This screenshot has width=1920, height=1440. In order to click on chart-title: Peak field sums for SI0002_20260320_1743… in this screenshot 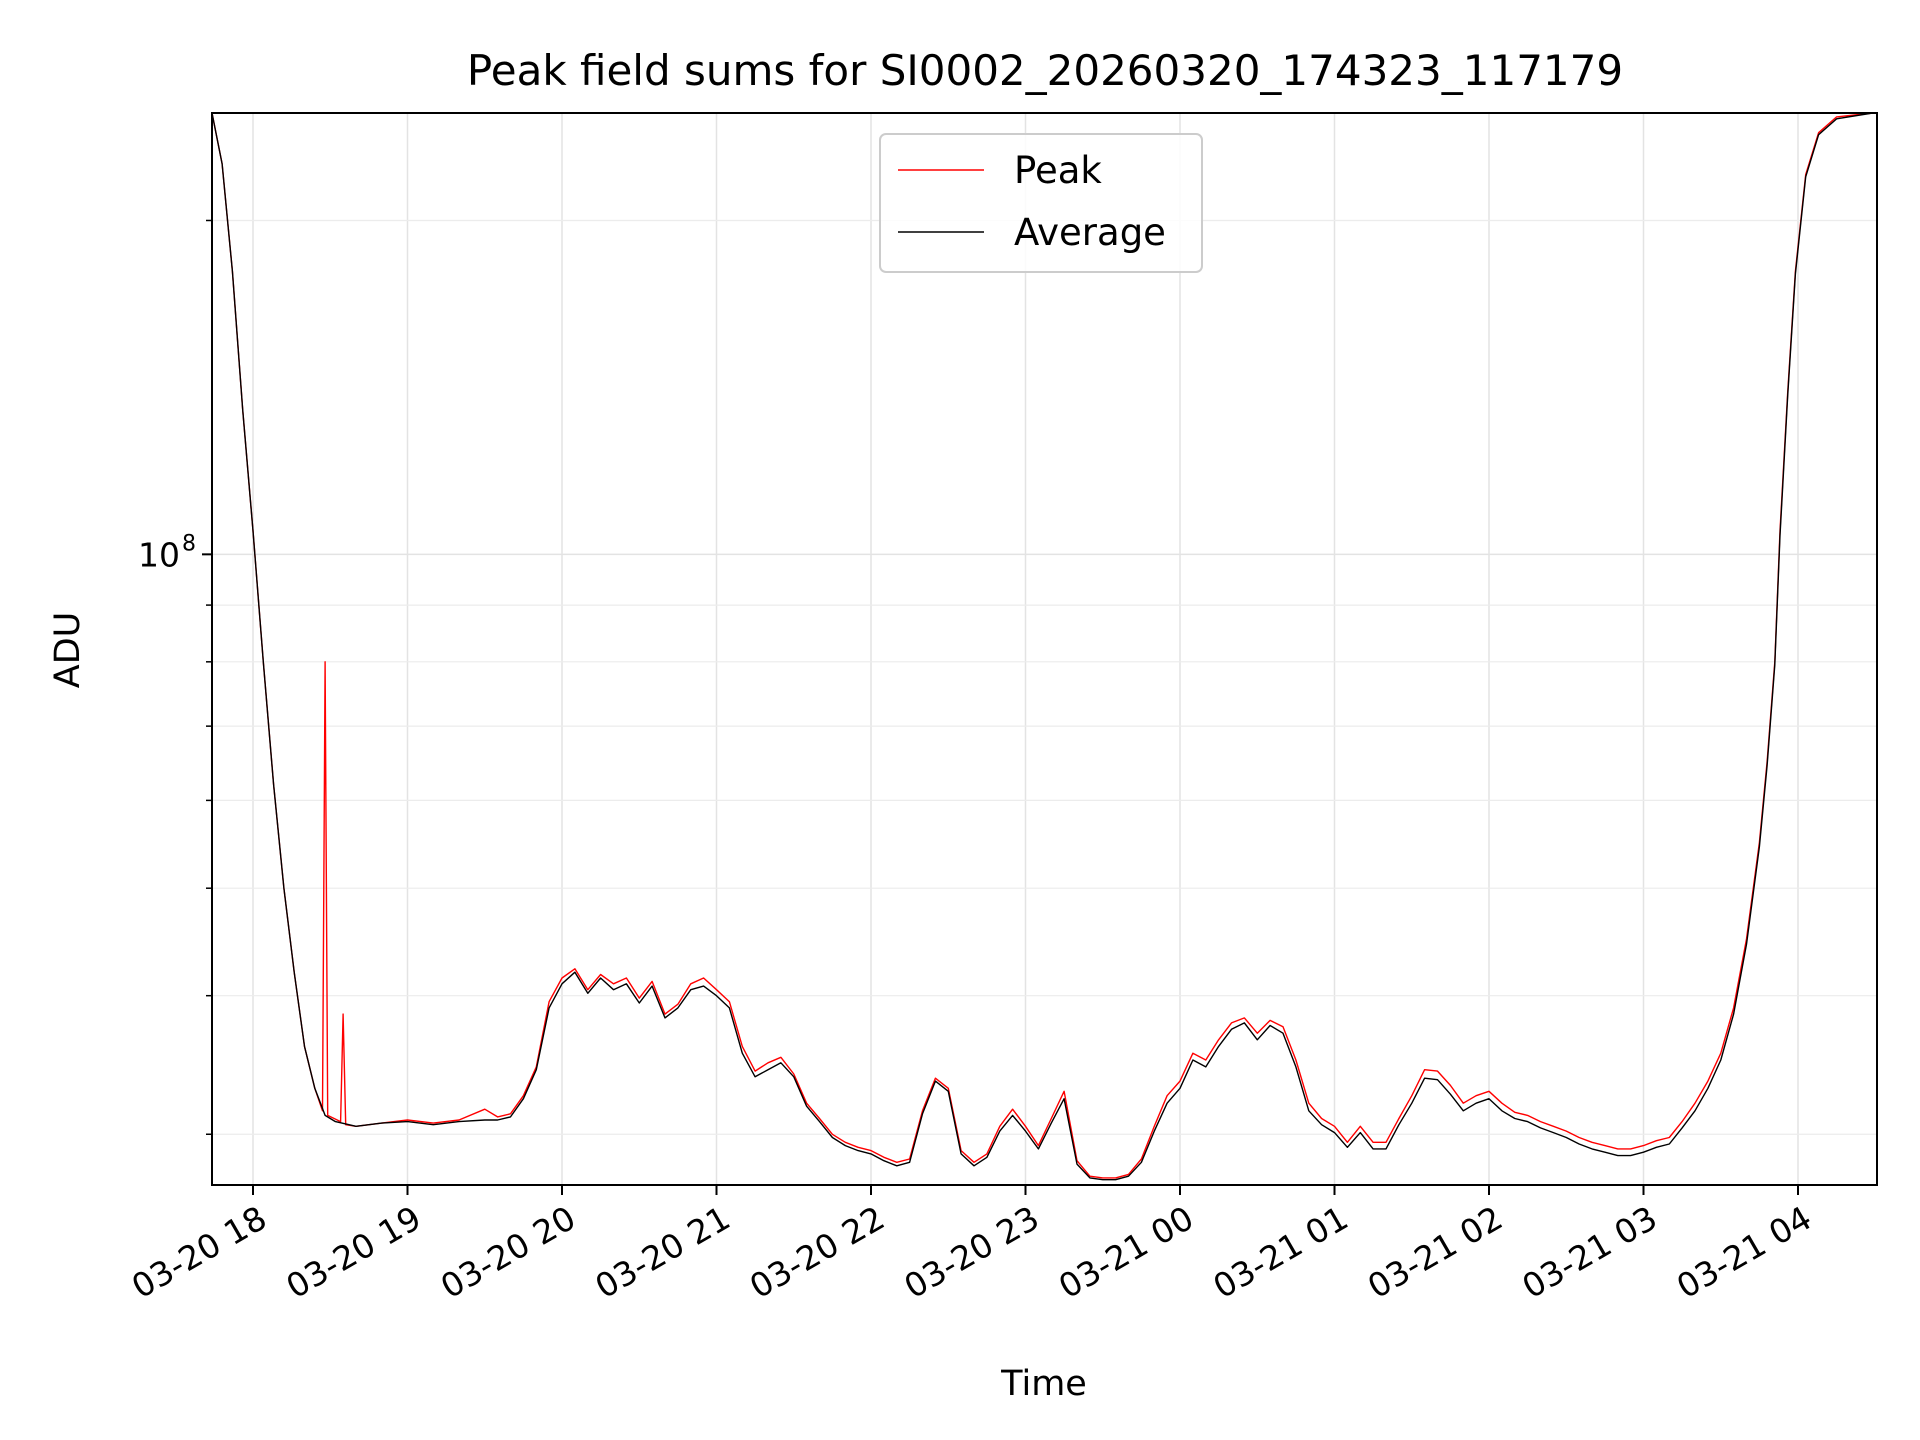, I will do `click(1045, 70)`.